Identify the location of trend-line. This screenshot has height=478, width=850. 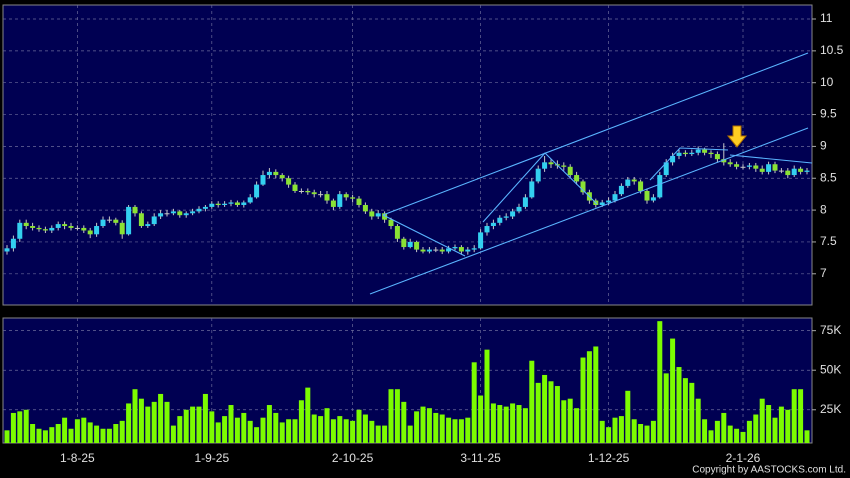
(540, 187).